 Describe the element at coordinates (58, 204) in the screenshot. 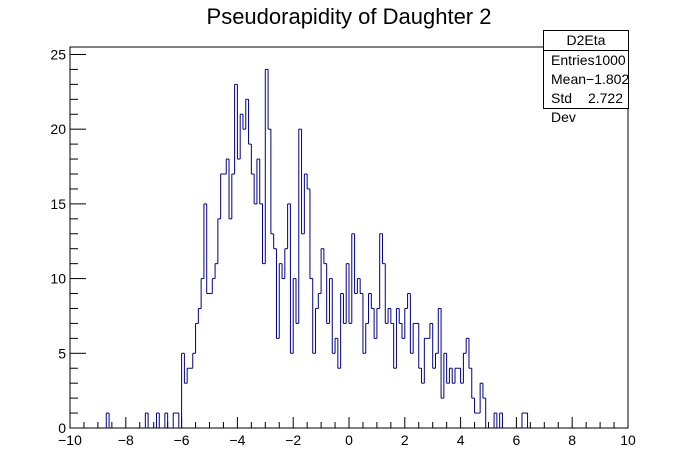

I see `y-tick-label: 15` at that location.